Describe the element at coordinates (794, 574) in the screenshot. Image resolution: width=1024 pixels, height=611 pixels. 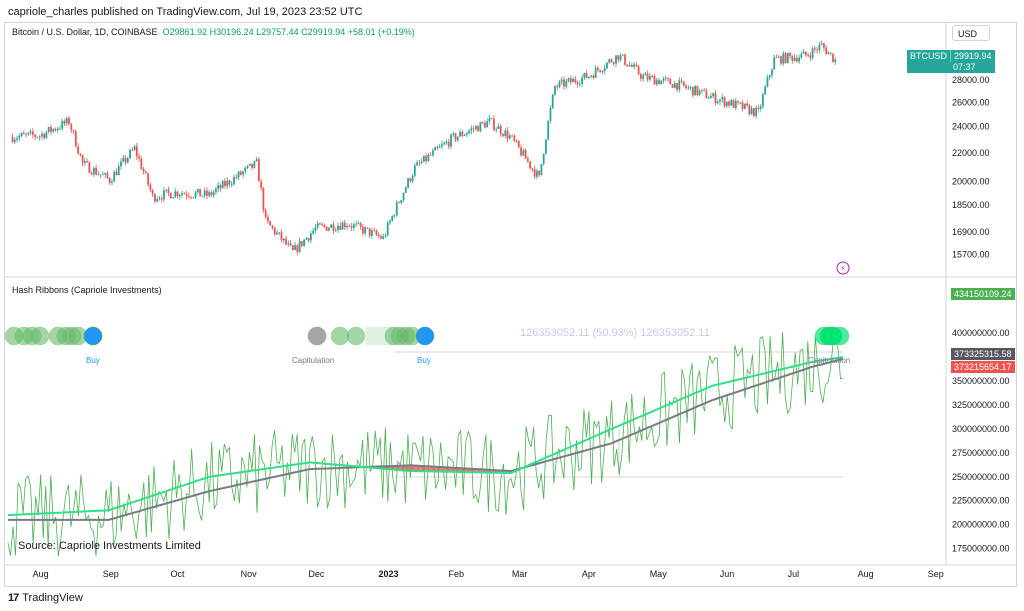
I see `time-axis-tick: Jul` at that location.